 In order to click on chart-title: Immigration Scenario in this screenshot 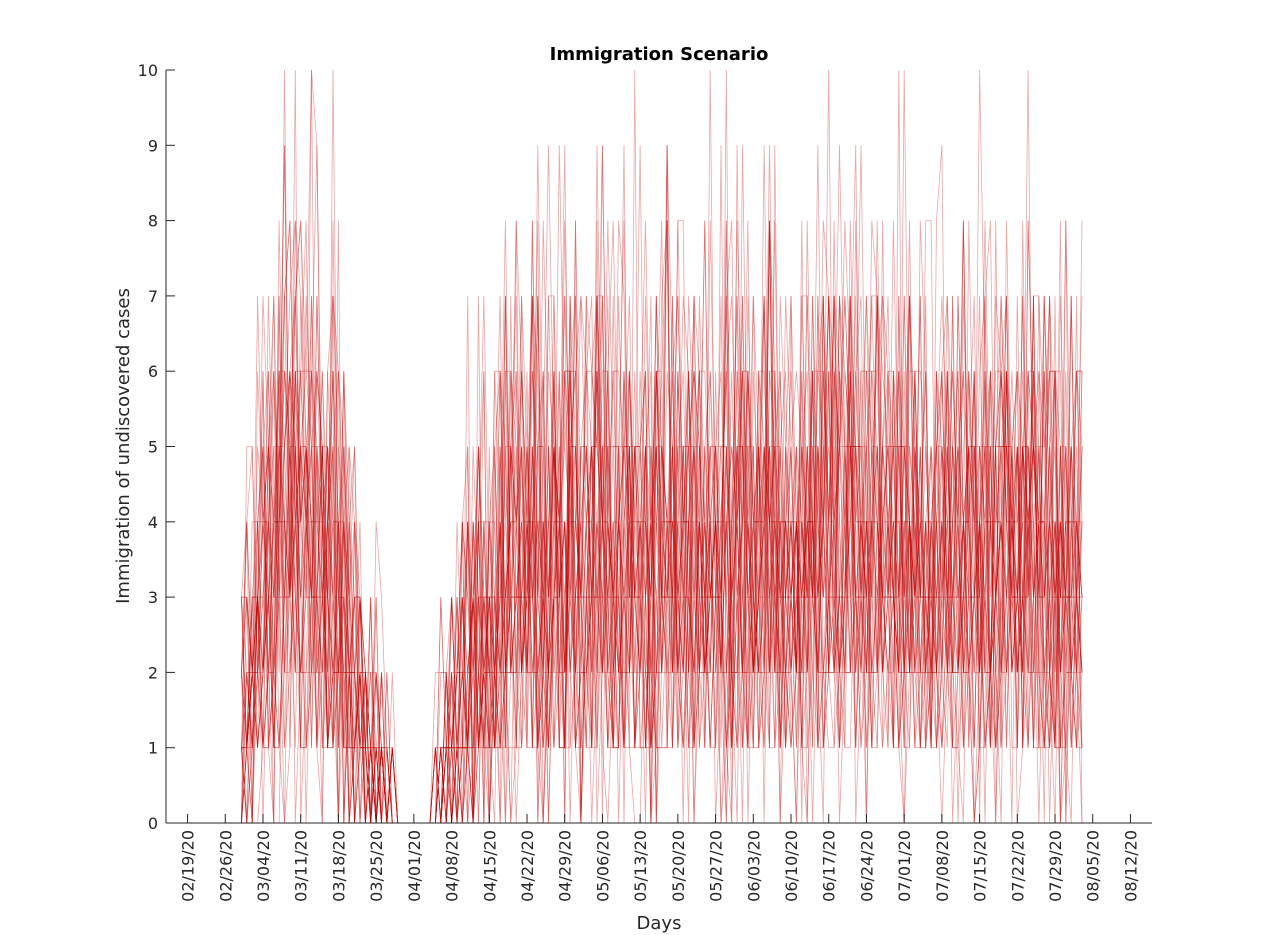, I will do `click(659, 54)`.